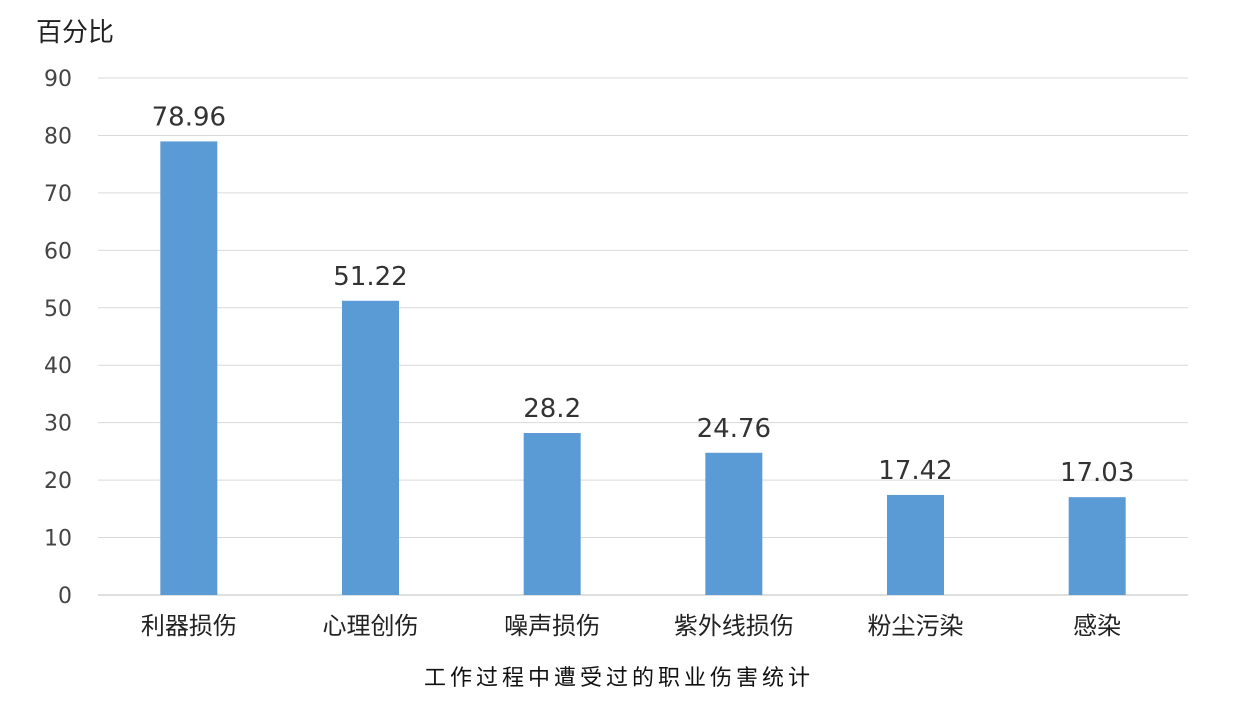  I want to click on y-tick-label: 80, so click(58, 136).